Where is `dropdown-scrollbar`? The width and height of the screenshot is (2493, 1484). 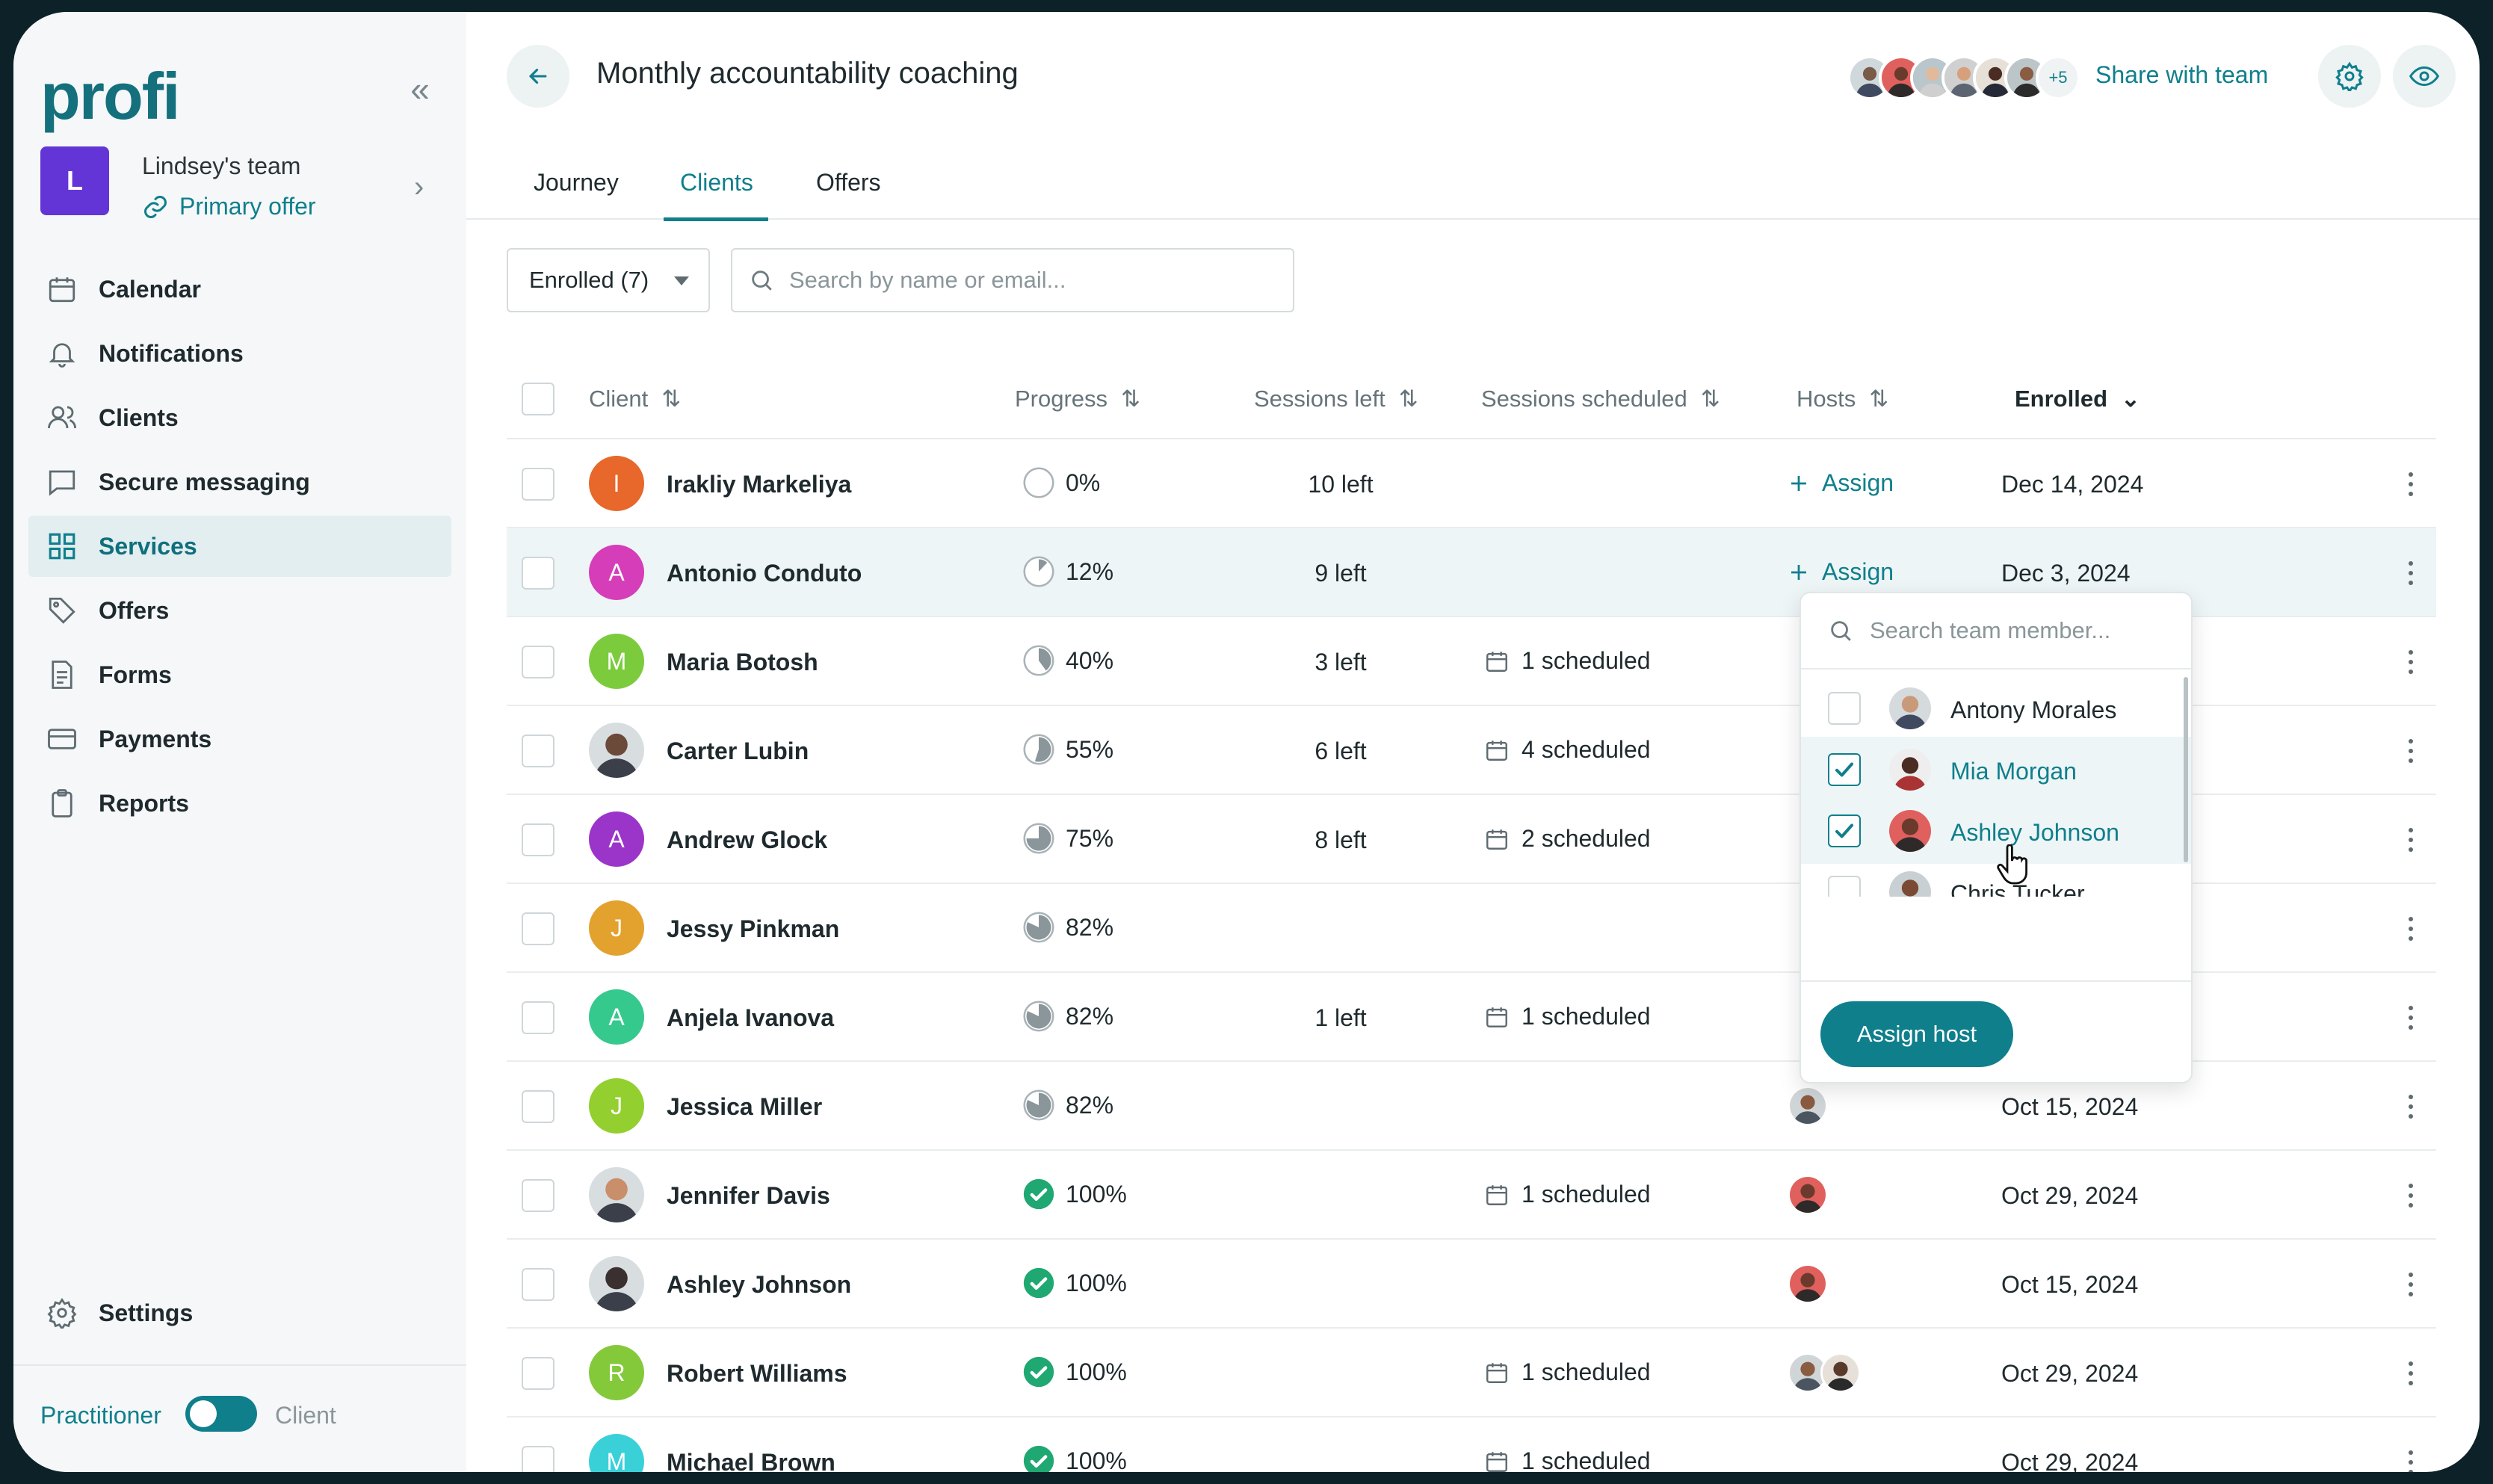
dropdown-scrollbar is located at coordinates (2186, 769).